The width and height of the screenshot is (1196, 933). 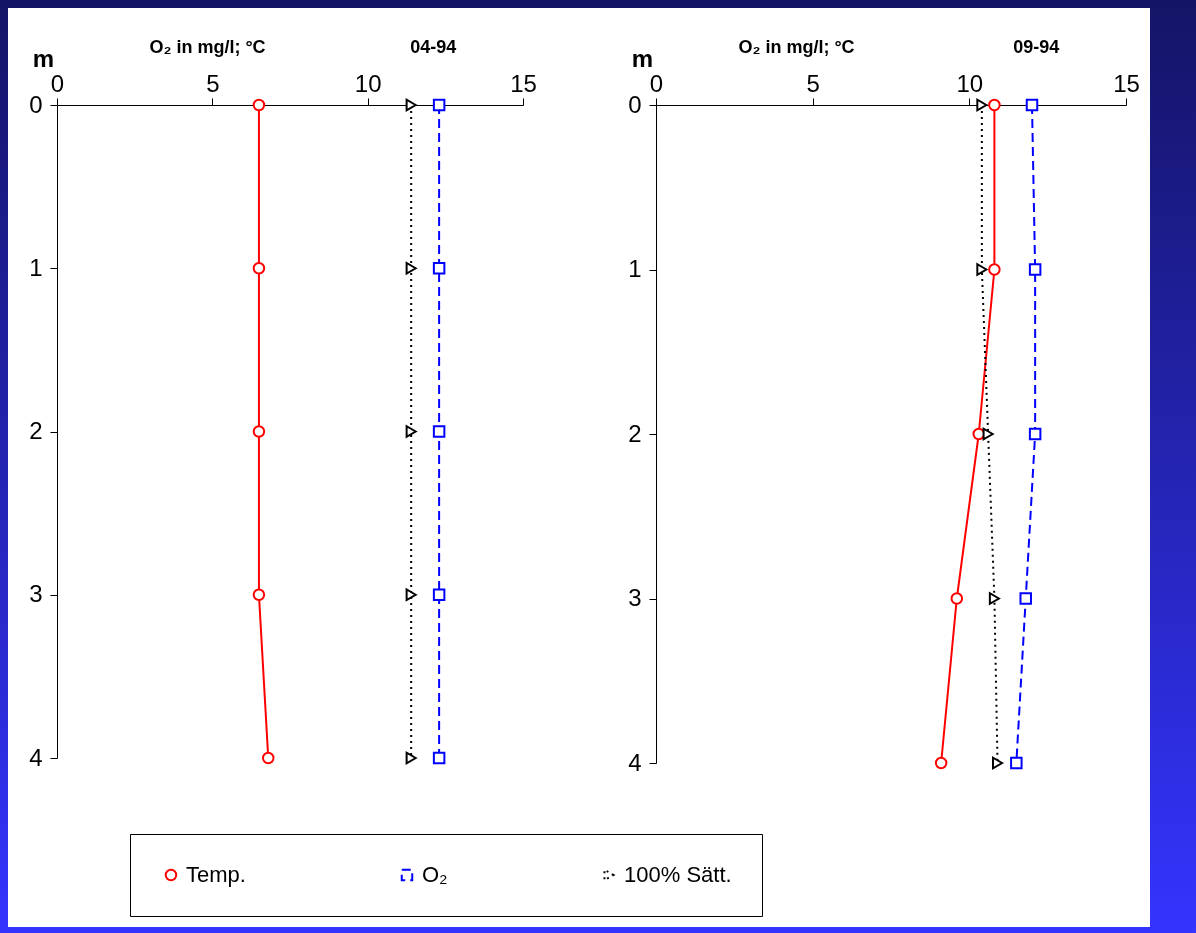 What do you see at coordinates (678, 874) in the screenshot?
I see `legend-label: 100% Sätt.` at bounding box center [678, 874].